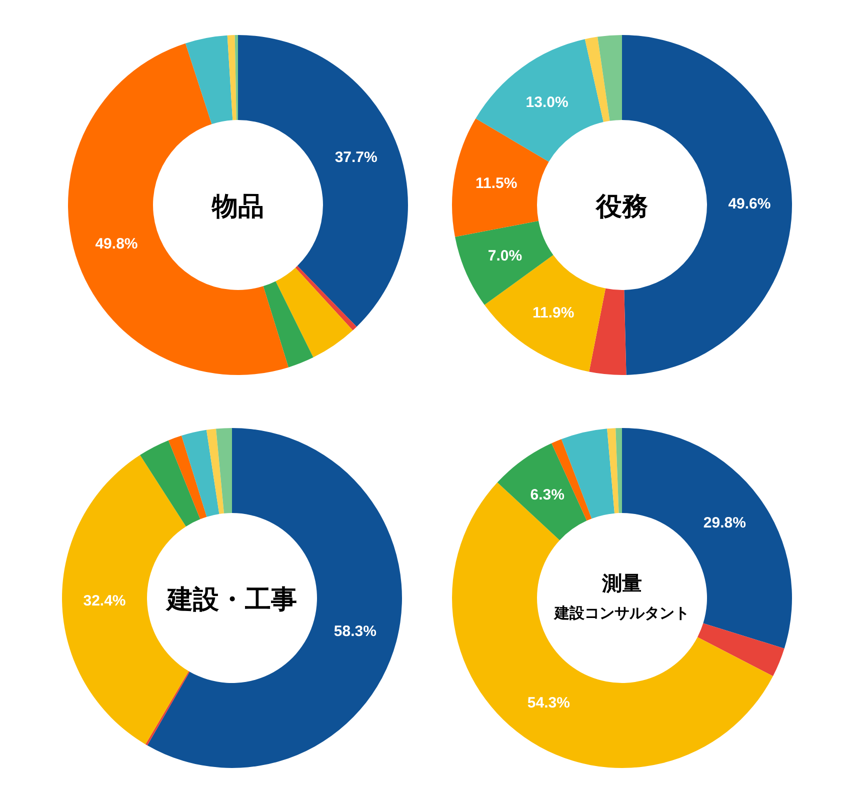 This screenshot has height=800, width=850. What do you see at coordinates (104, 601) in the screenshot?
I see `data-label: 32.4%` at bounding box center [104, 601].